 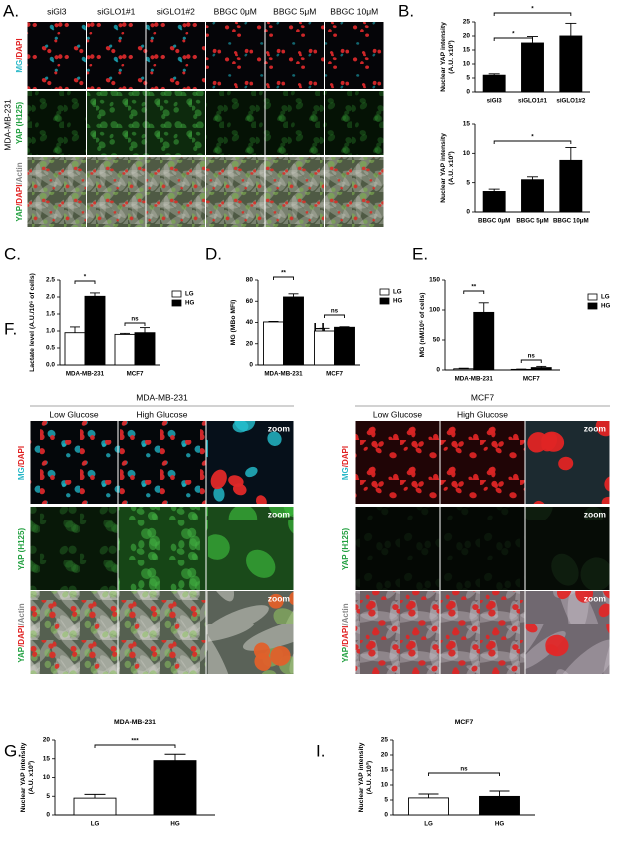 What do you see at coordinates (451, 168) in the screenshot?
I see `y-axis-label: (A.U. x10³)` at bounding box center [451, 168].